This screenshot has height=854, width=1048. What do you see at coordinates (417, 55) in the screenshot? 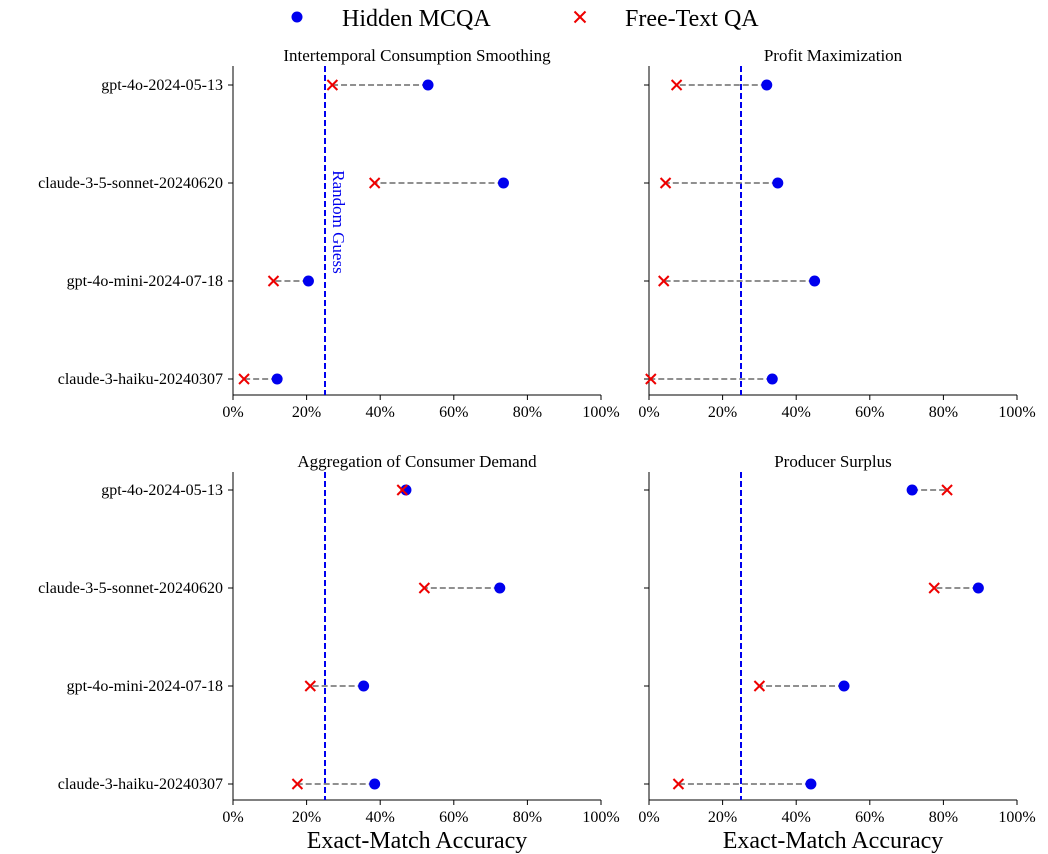
I see `panel-title: Intertemporal Consumption Smoothing` at bounding box center [417, 55].